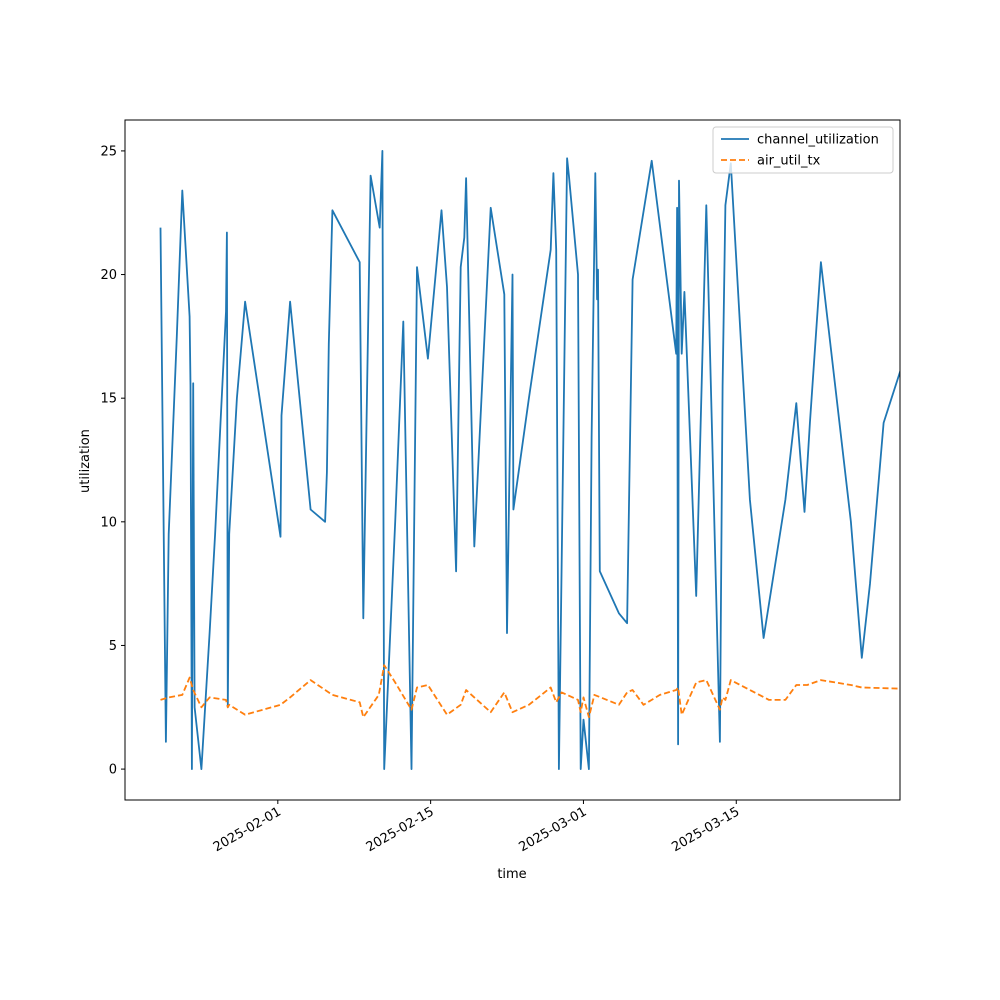  I want to click on y-tick-label: 5, so click(113, 646).